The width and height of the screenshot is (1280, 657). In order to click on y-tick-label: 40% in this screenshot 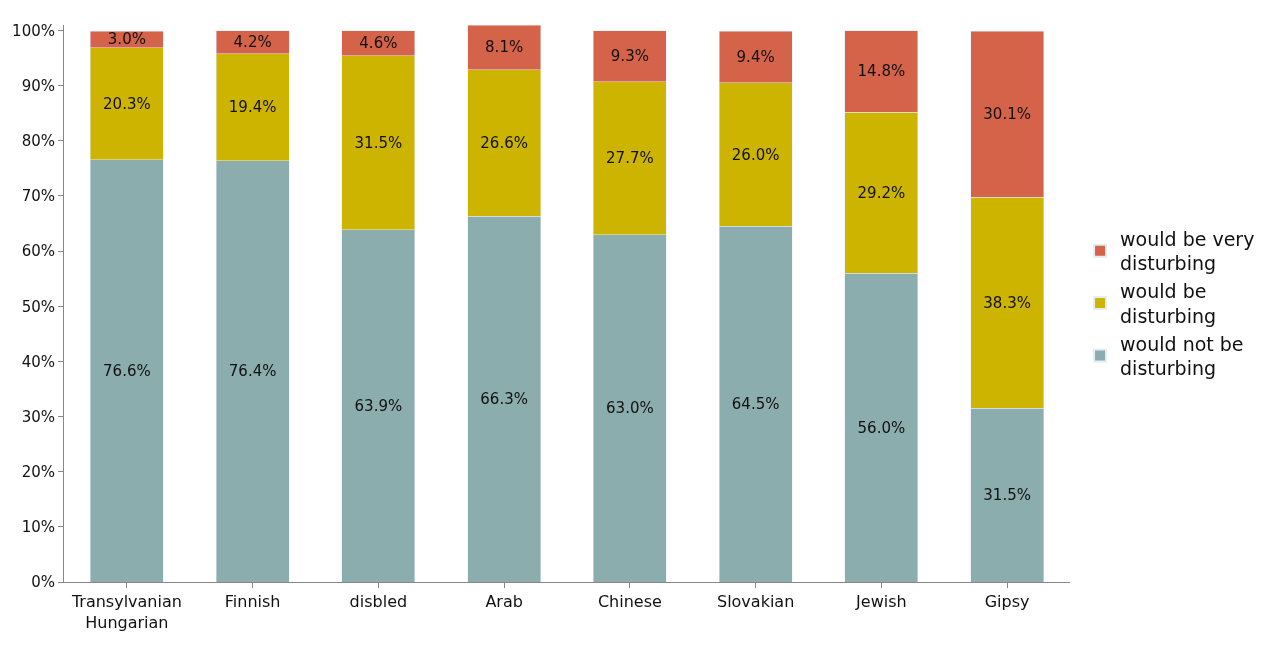, I will do `click(38, 361)`.